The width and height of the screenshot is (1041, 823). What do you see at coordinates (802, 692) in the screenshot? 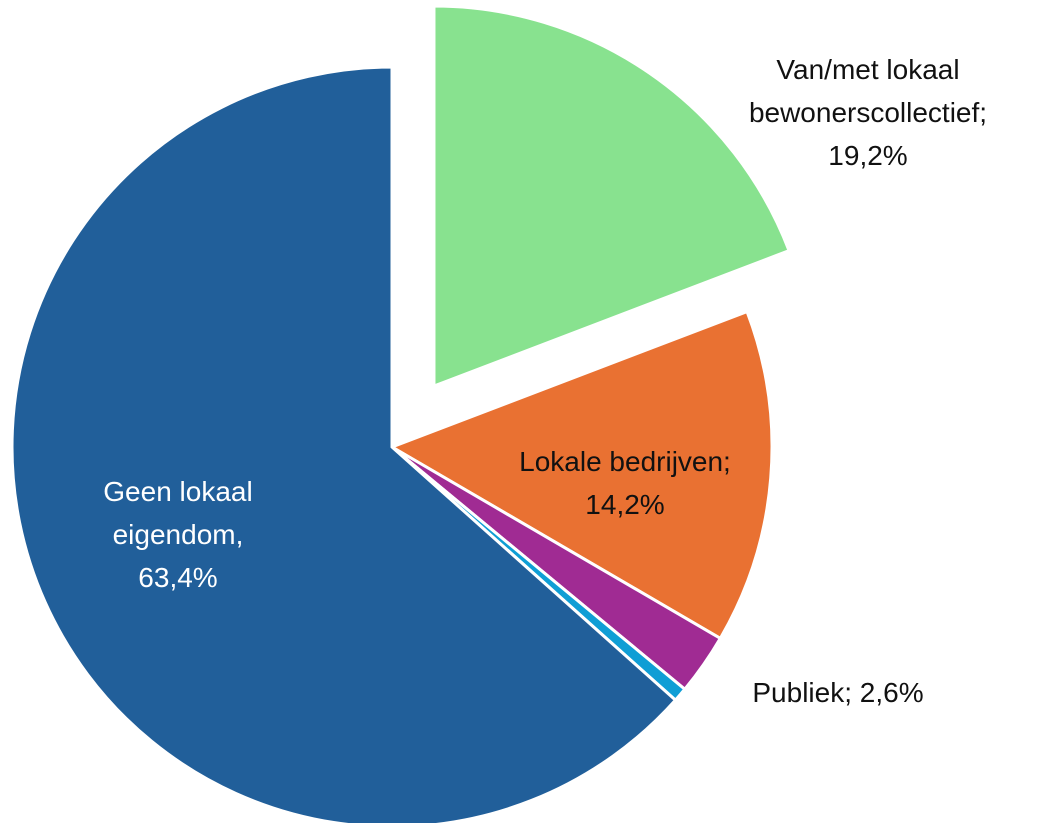
I see `category-label: Publiek;` at bounding box center [802, 692].